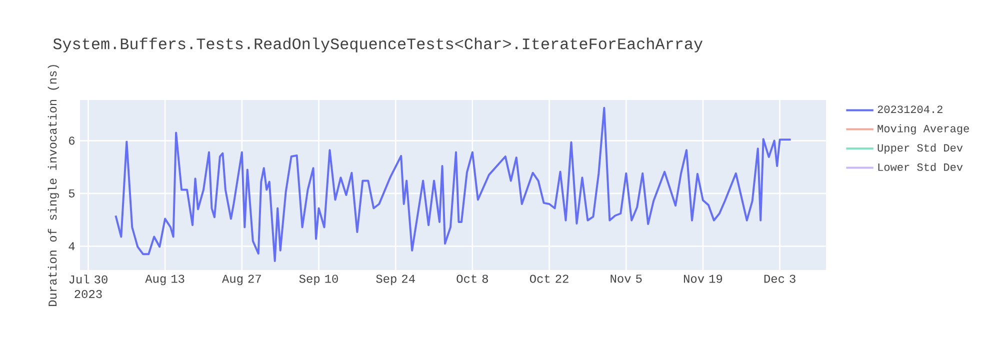 Image resolution: width=1000 pixels, height=350 pixels. What do you see at coordinates (71, 193) in the screenshot?
I see `y-tick-label: 5` at bounding box center [71, 193].